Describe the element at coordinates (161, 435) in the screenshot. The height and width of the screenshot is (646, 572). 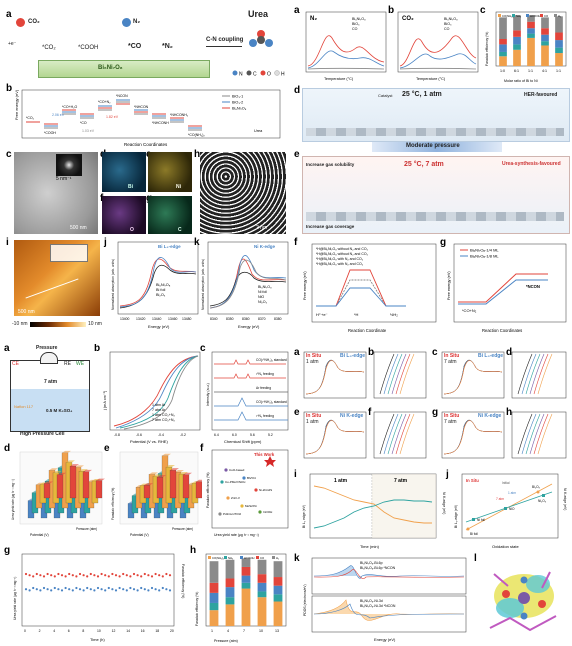
I see `lsv-tick-2: -0.4` at that location.